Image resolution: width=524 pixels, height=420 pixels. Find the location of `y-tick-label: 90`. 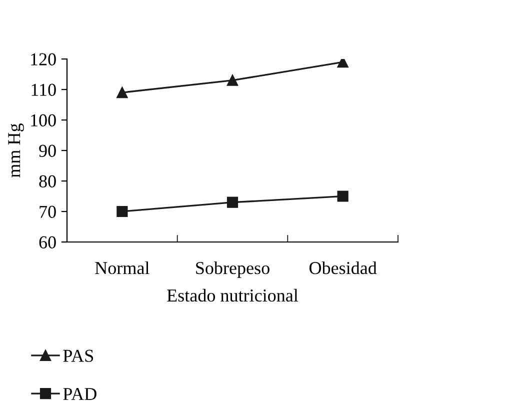

y-tick-label: 90 is located at coordinates (47, 150).